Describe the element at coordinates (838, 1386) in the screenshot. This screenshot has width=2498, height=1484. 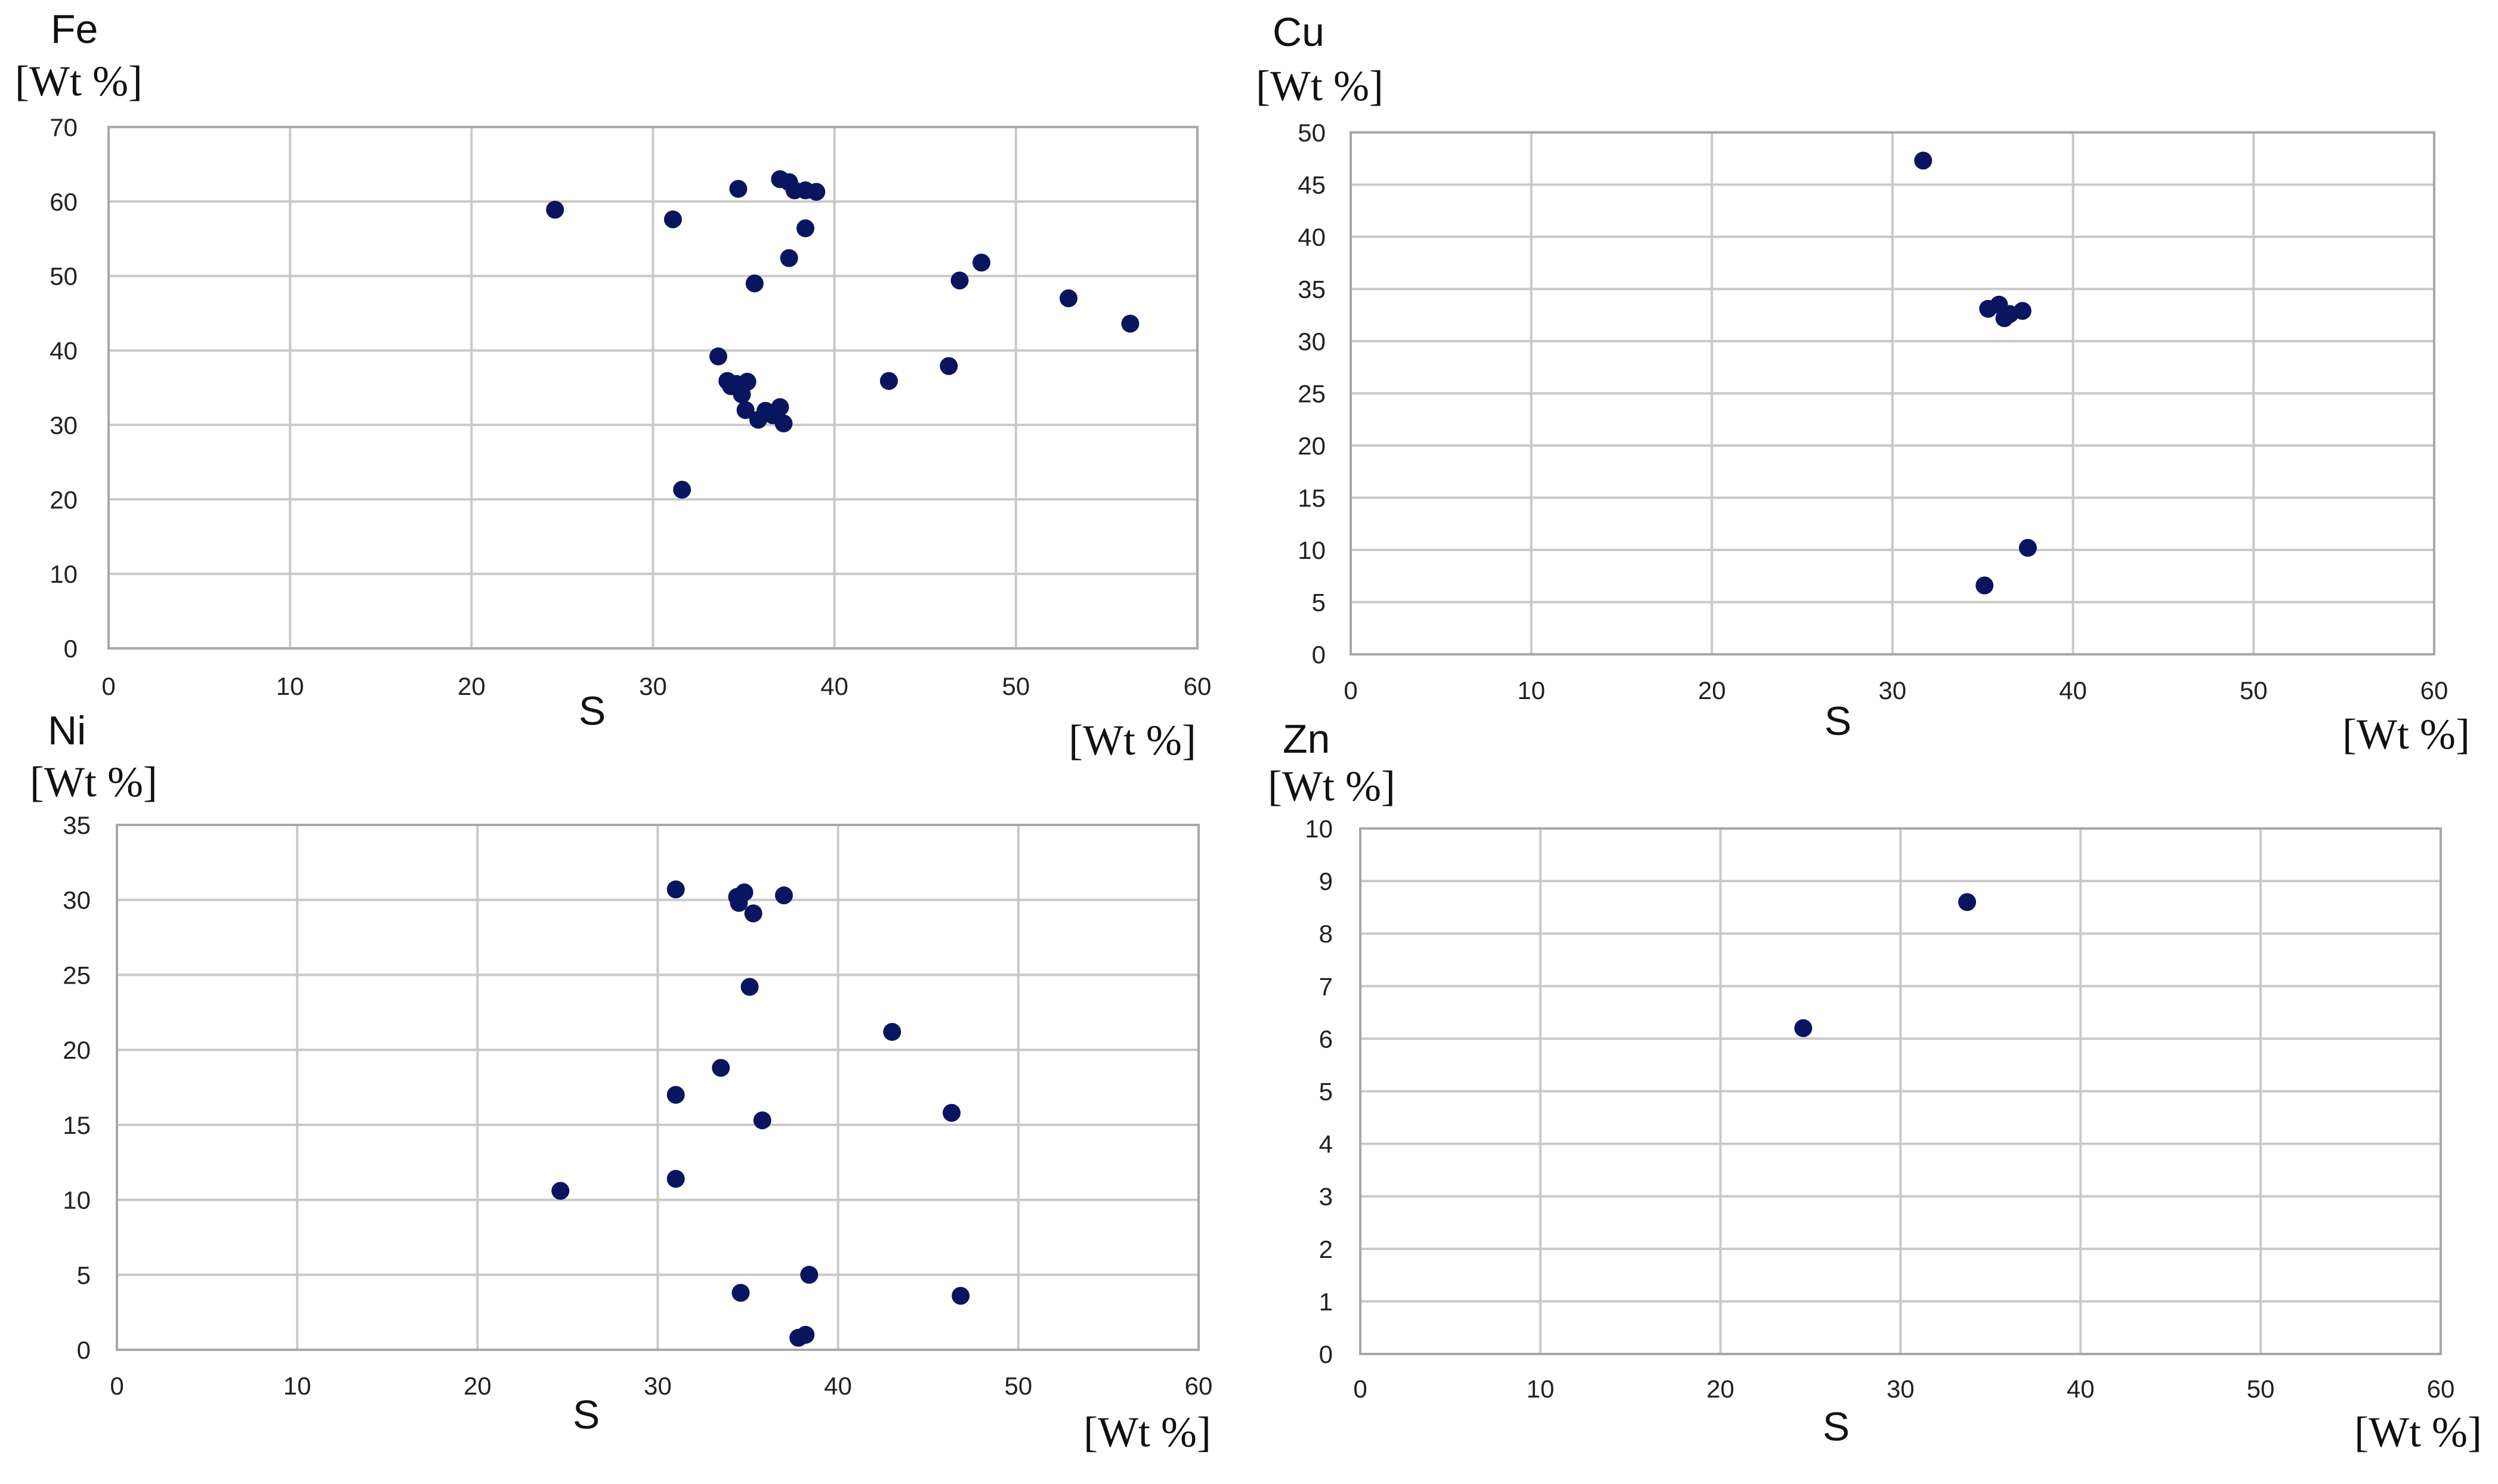
I see `ni-x-tick-label: 40` at that location.